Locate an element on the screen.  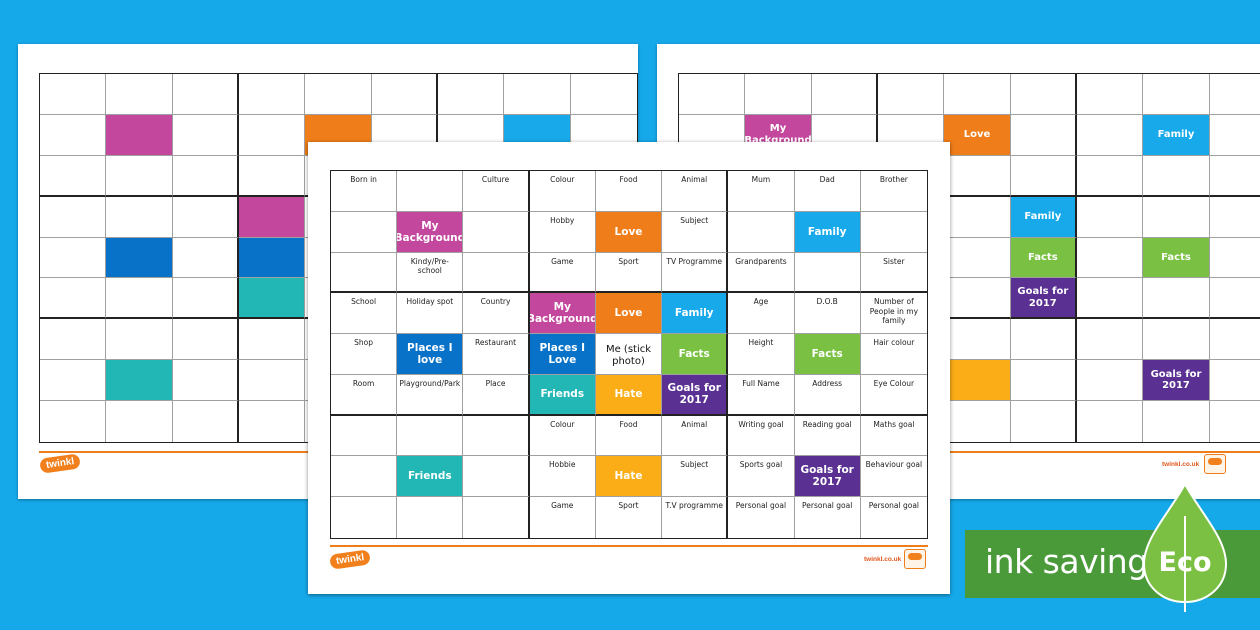
footer-line is located at coordinates (629, 546).